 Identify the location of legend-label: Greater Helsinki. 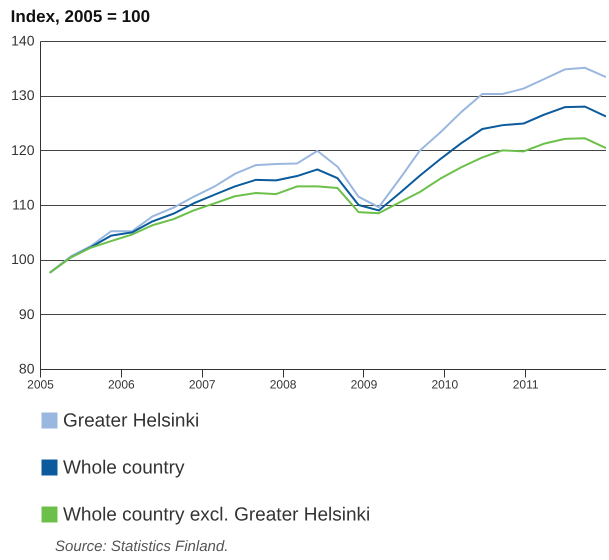
(131, 421).